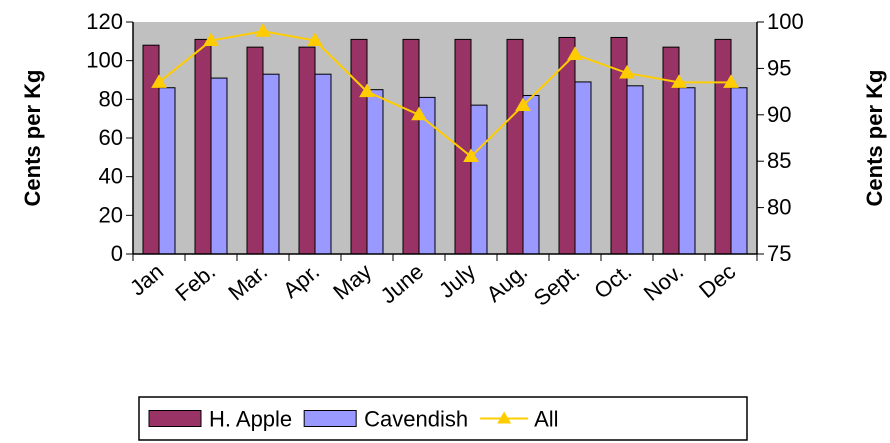 The image size is (890, 443). I want to click on legend-marker, so click(504, 417).